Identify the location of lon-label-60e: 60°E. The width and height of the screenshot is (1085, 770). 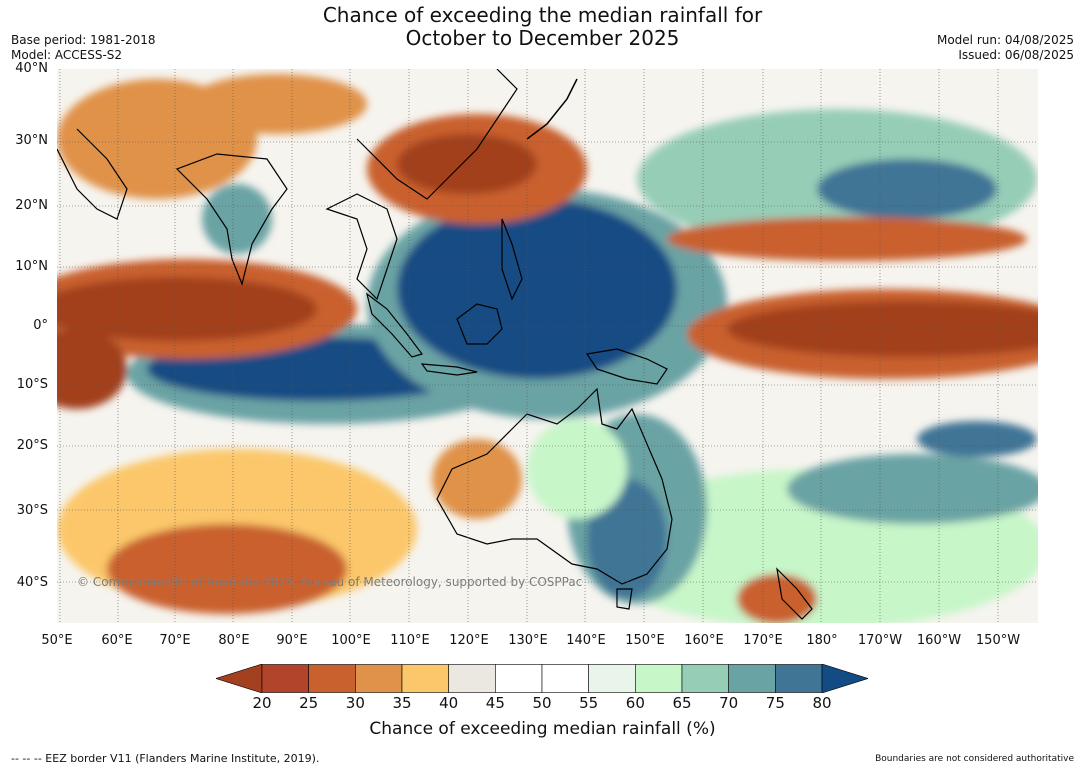
(117, 640).